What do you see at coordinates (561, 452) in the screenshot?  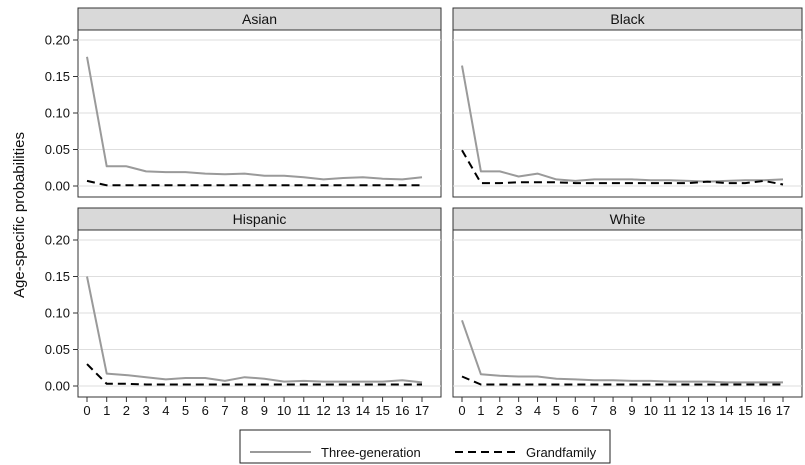 I see `legend-label-grandfamily: Grandfamily` at bounding box center [561, 452].